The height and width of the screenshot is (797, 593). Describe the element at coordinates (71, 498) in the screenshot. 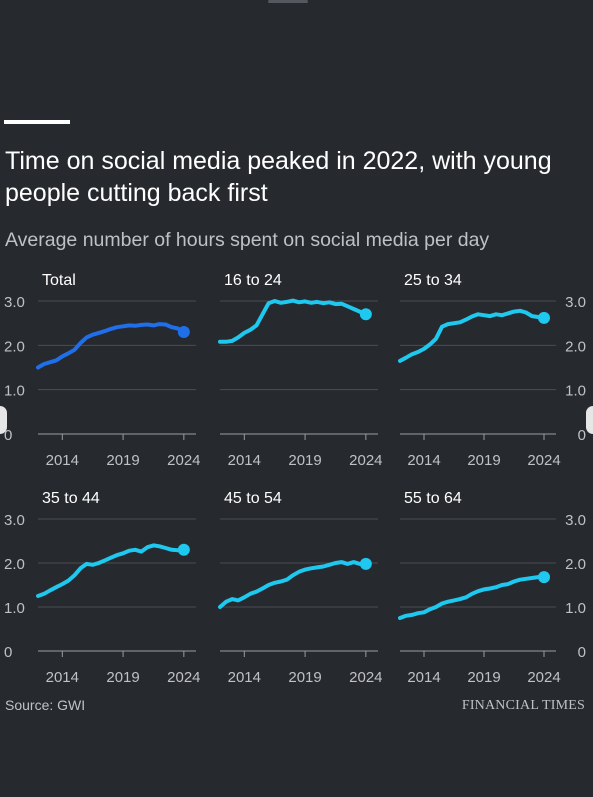

I see `panel-title: 35 to 44` at that location.